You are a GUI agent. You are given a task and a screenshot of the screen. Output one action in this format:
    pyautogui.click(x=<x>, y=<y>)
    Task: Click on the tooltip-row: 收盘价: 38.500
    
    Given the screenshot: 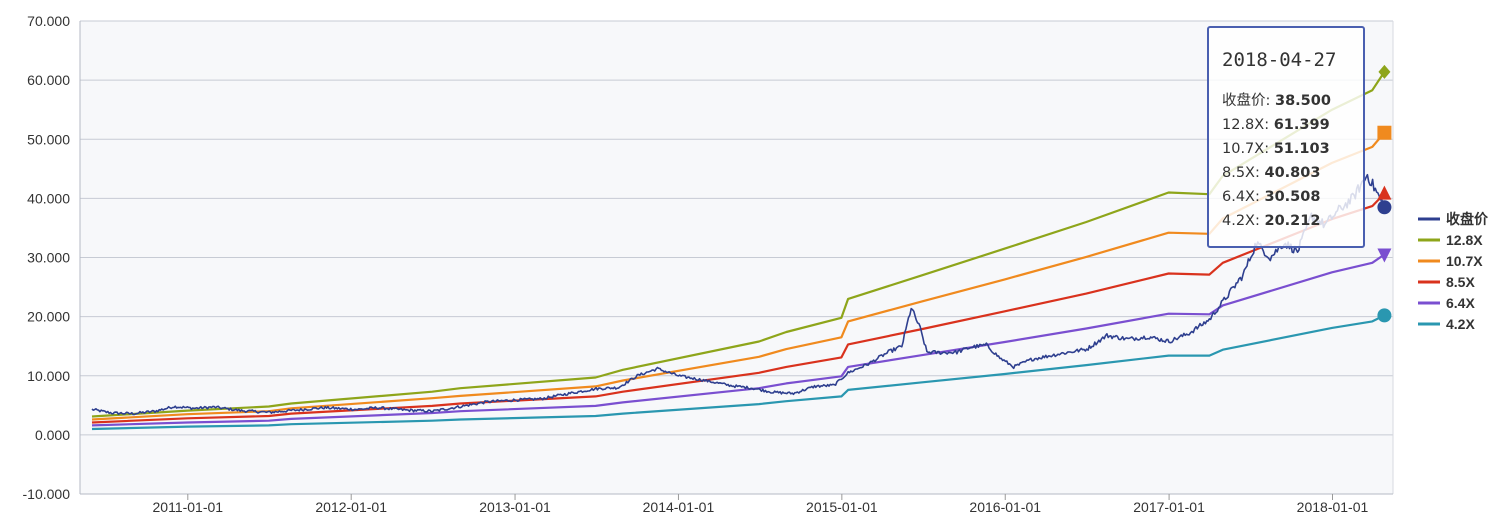 What is the action you would take?
    pyautogui.click(x=1276, y=100)
    